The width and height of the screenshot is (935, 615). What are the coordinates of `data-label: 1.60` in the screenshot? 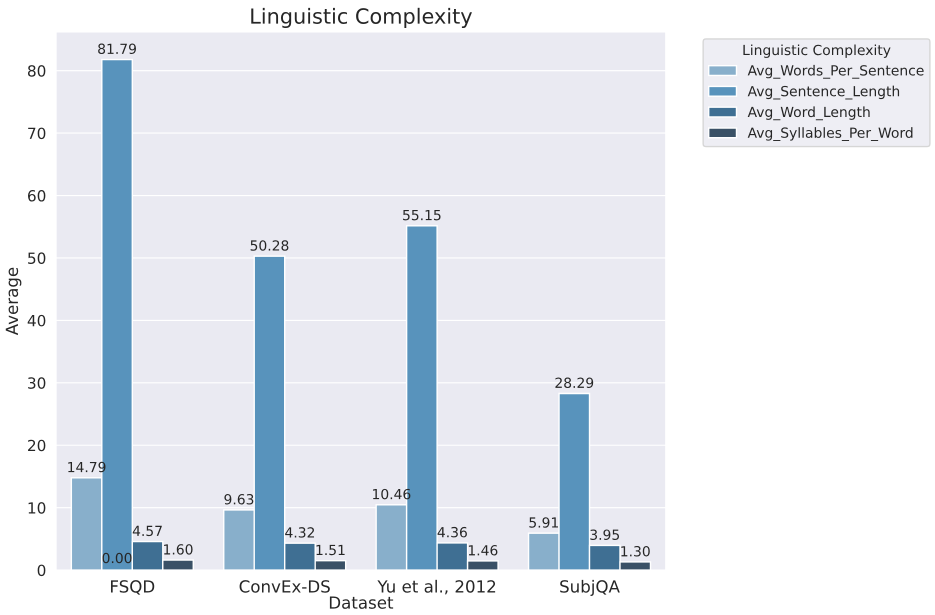 It's located at (178, 549).